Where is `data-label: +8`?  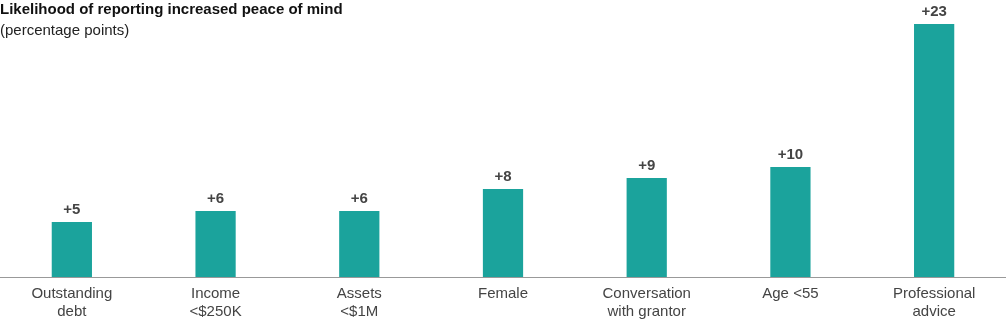
data-label: +8 is located at coordinates (503, 175).